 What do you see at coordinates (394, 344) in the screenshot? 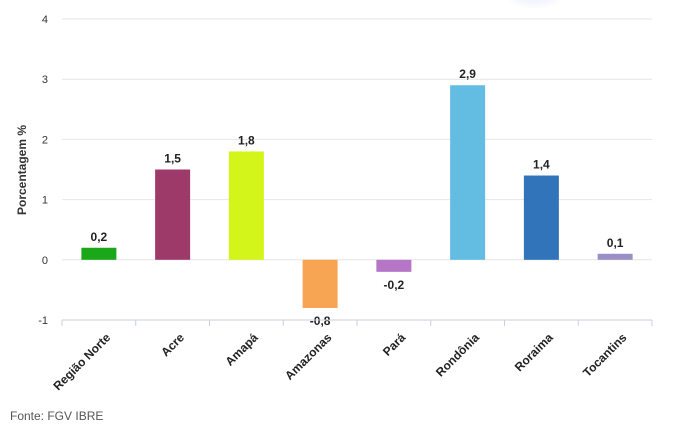
I see `x-tick-label: Pará` at bounding box center [394, 344].